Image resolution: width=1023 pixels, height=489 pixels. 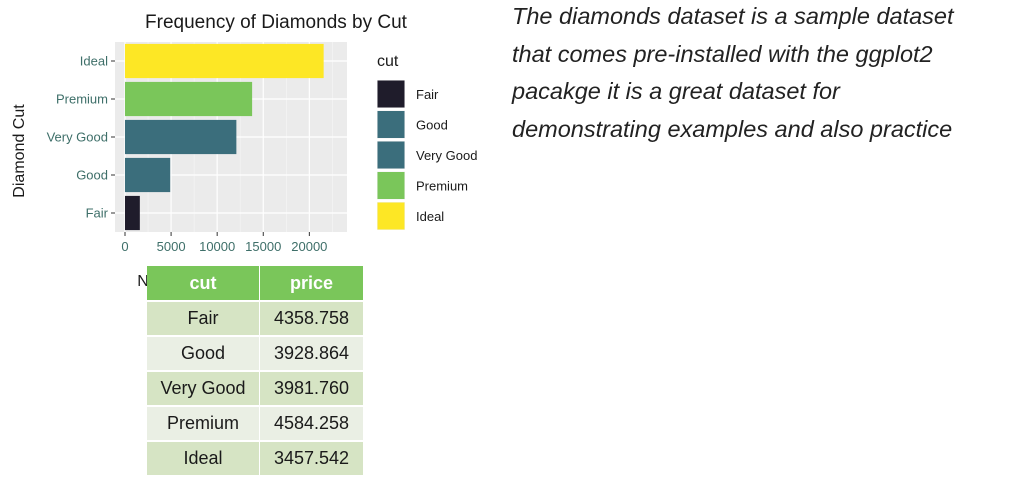 What do you see at coordinates (263, 246) in the screenshot?
I see `x-tick-label: 15000` at bounding box center [263, 246].